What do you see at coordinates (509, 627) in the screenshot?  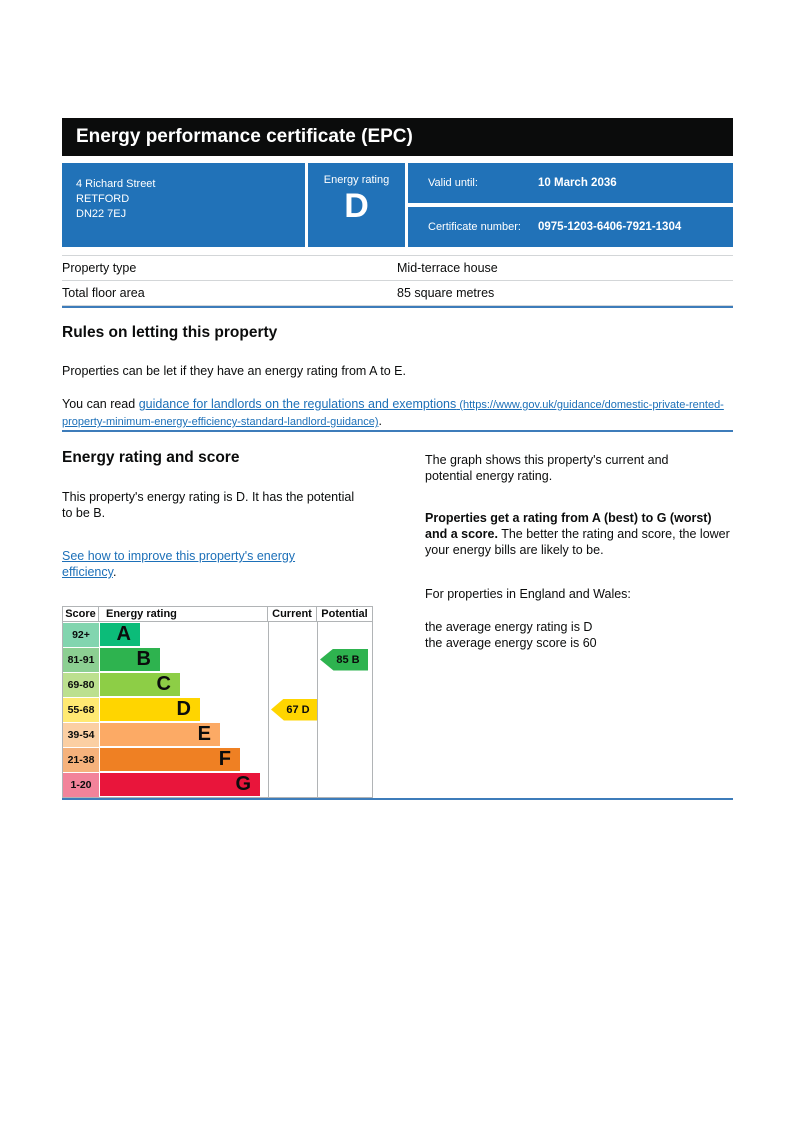 I see `average-rating: the average energy rating is D` at bounding box center [509, 627].